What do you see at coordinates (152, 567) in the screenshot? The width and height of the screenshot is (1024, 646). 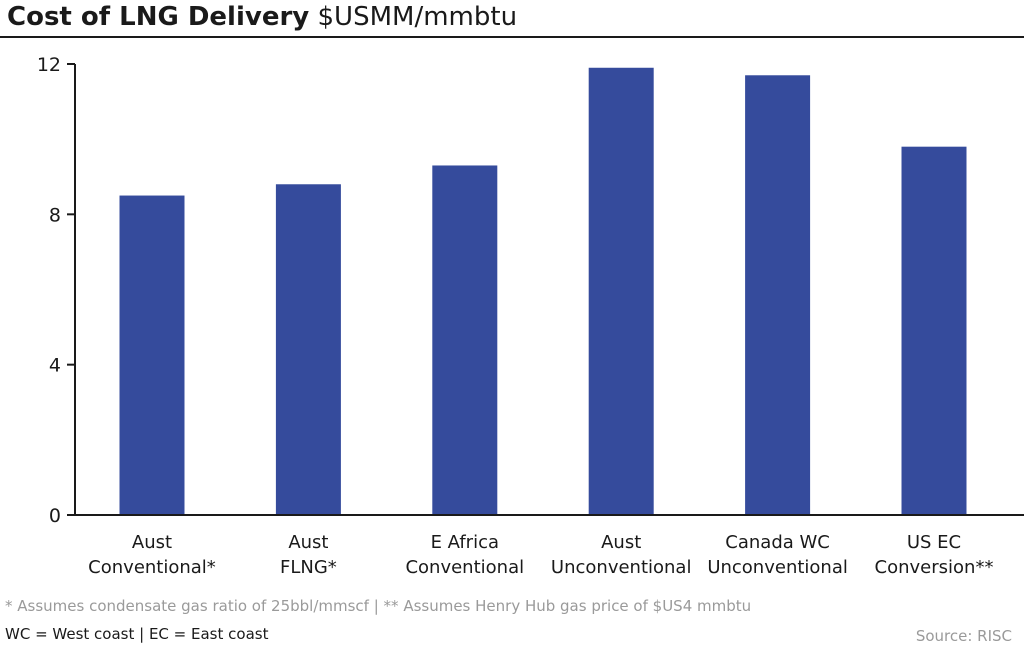 I see `x-category-label: Conventional*` at bounding box center [152, 567].